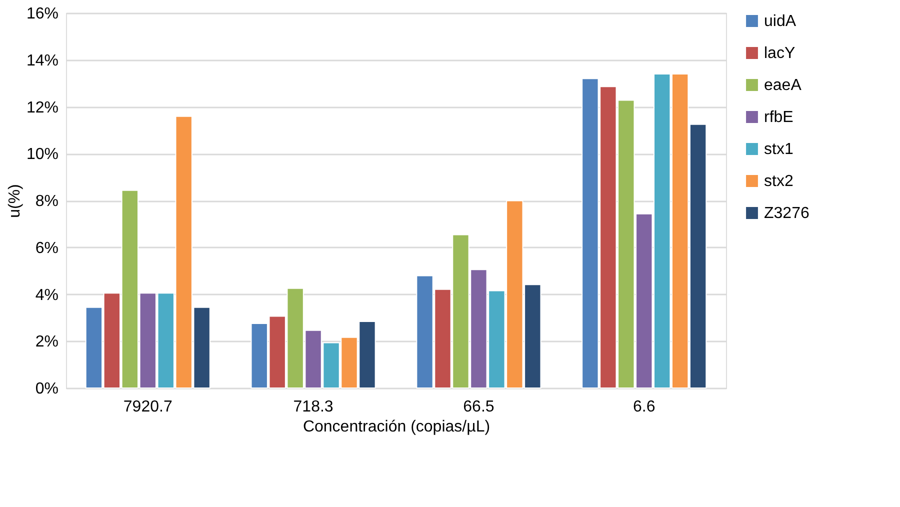 The image size is (900, 507). What do you see at coordinates (779, 117) in the screenshot?
I see `legend-label: rfbE` at bounding box center [779, 117].